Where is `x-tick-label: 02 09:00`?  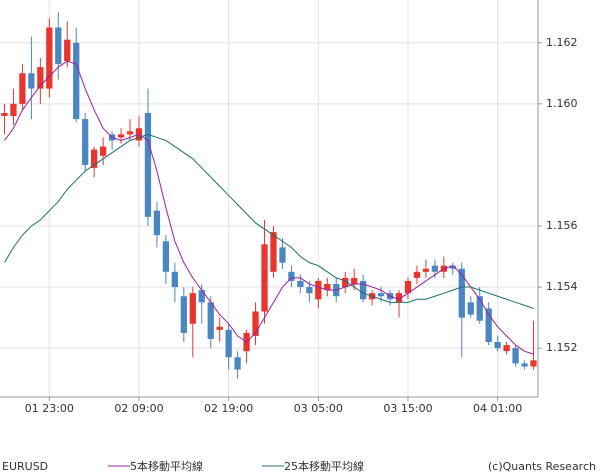 x-tick-label: 02 09:00 is located at coordinates (138, 408).